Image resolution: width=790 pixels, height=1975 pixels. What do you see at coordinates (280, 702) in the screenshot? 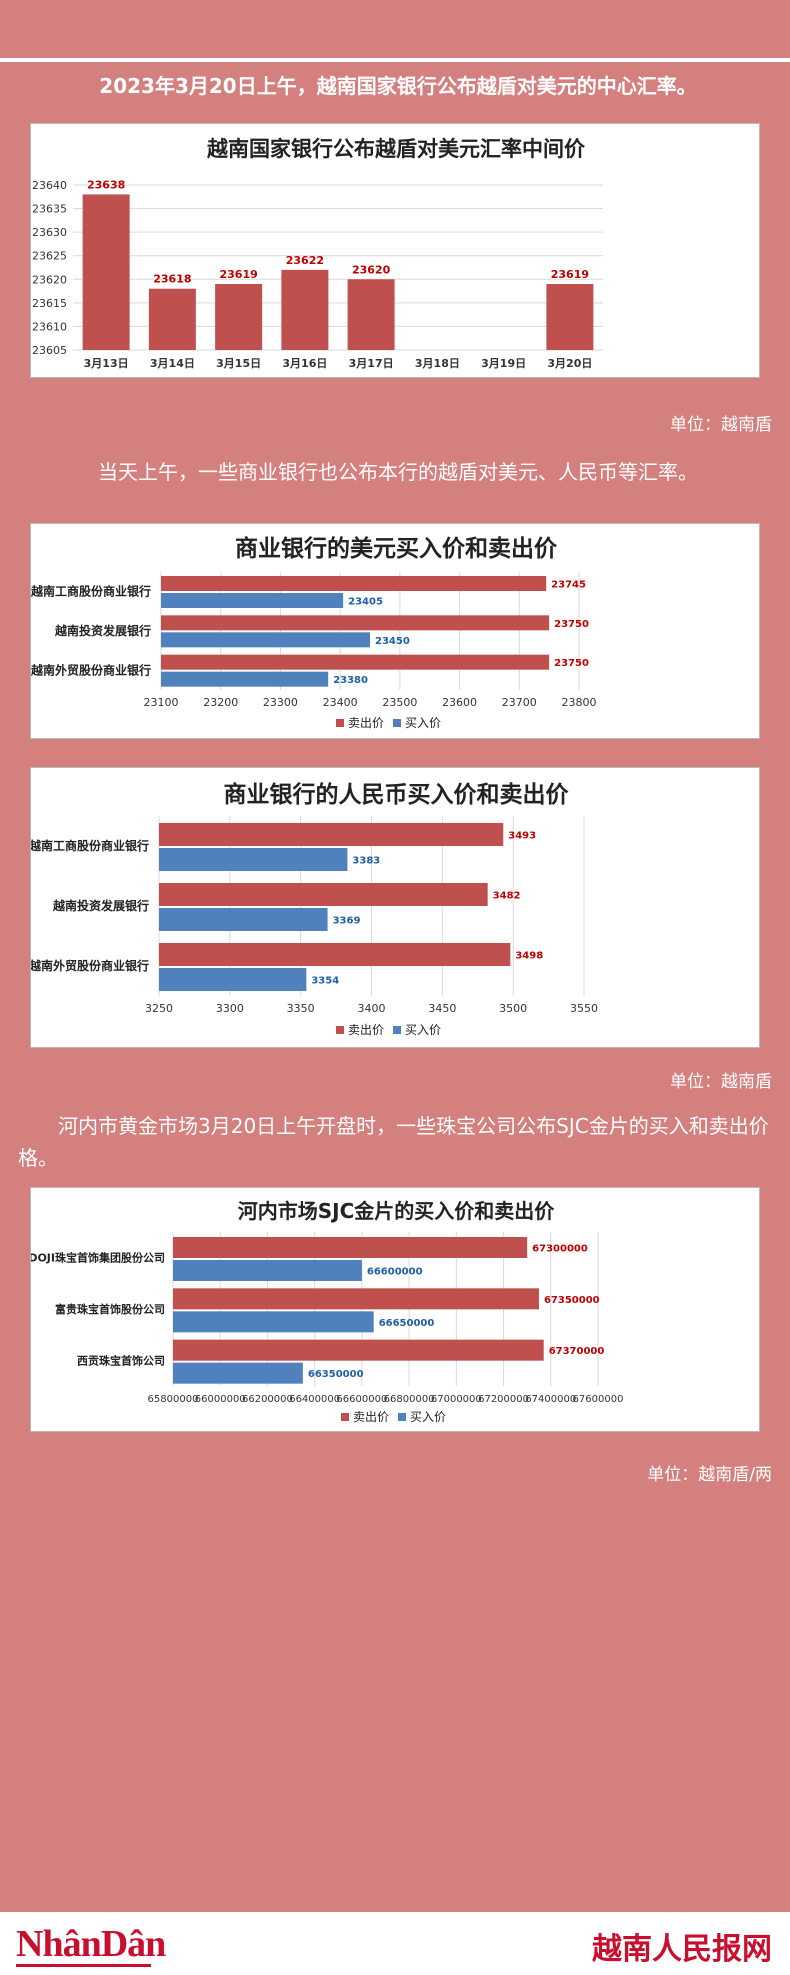
I see `x-tick-label: 23300` at bounding box center [280, 702].